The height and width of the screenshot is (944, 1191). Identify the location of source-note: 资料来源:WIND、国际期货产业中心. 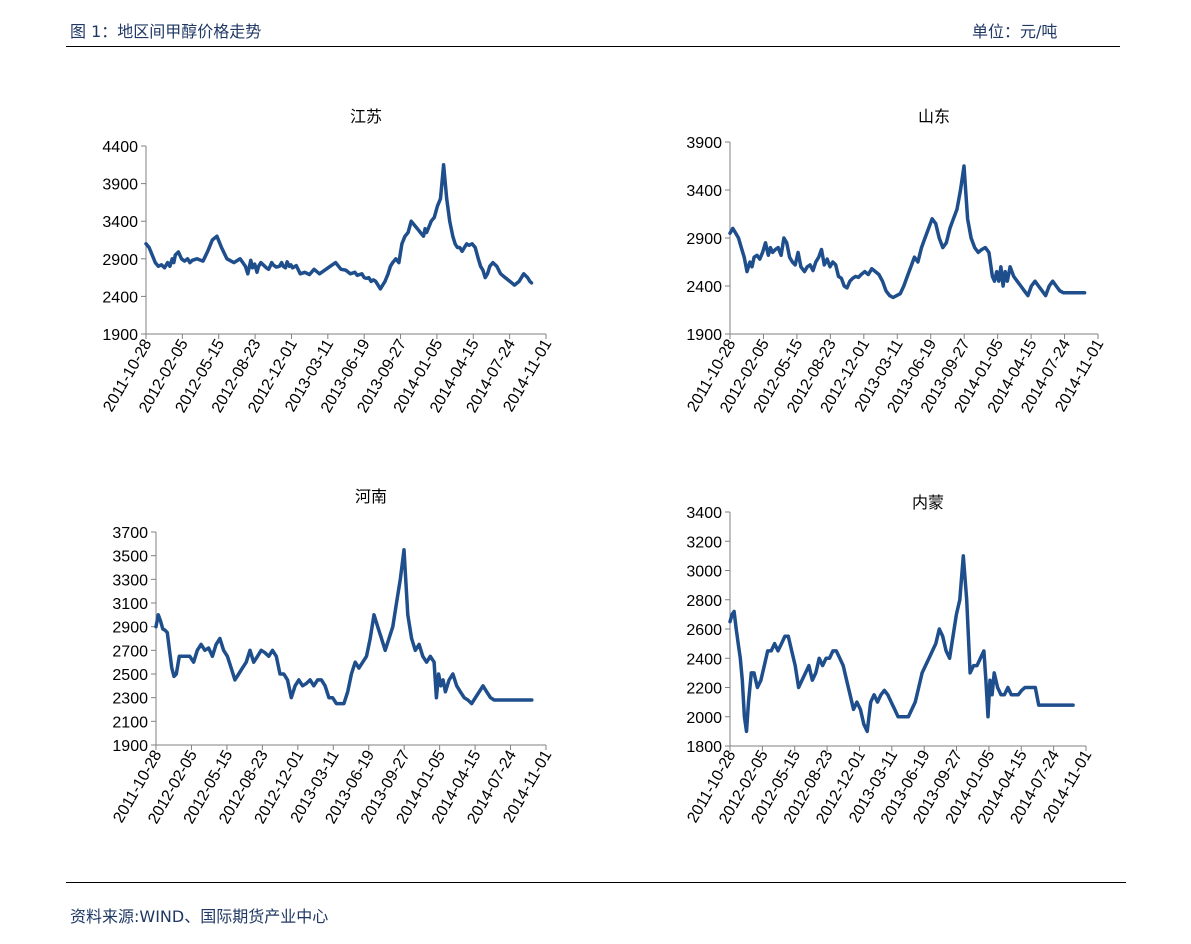
(199, 916).